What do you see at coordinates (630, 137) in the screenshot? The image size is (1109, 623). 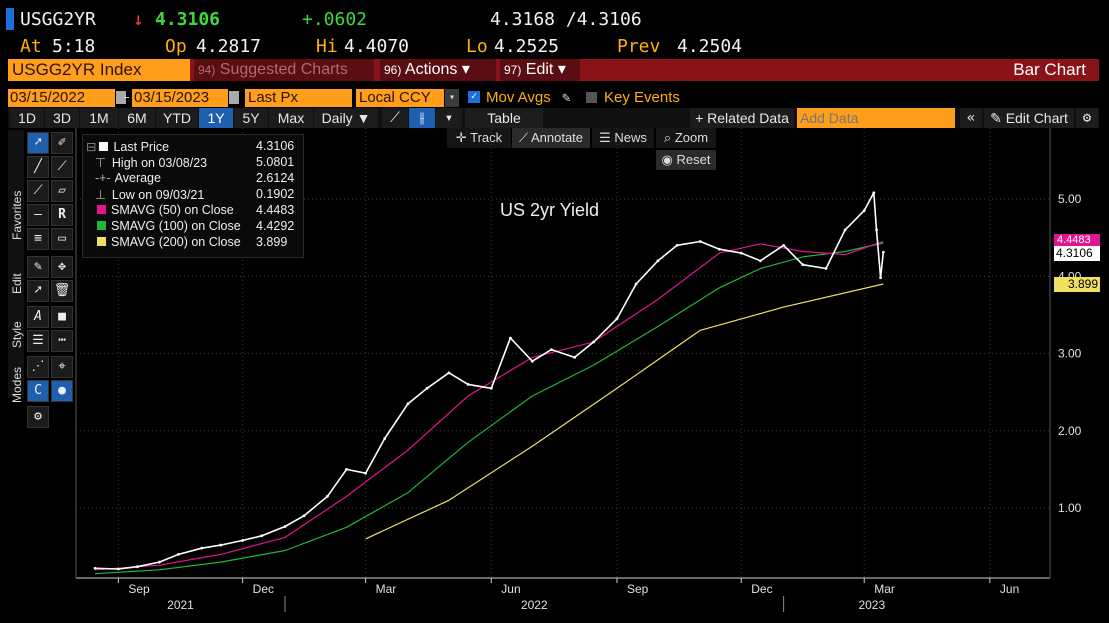 I see `news-label: News` at bounding box center [630, 137].